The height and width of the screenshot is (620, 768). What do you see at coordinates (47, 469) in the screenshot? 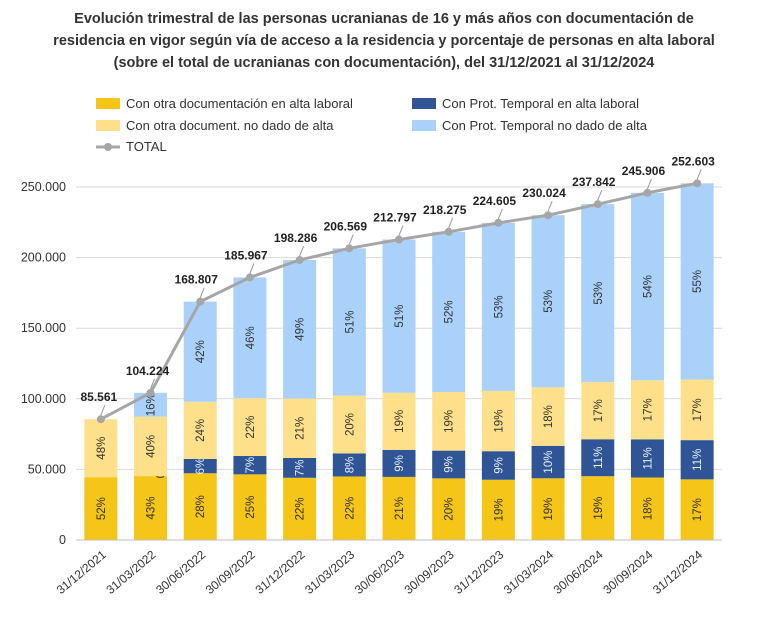
I see `y-tick-label: 50.000` at bounding box center [47, 469].